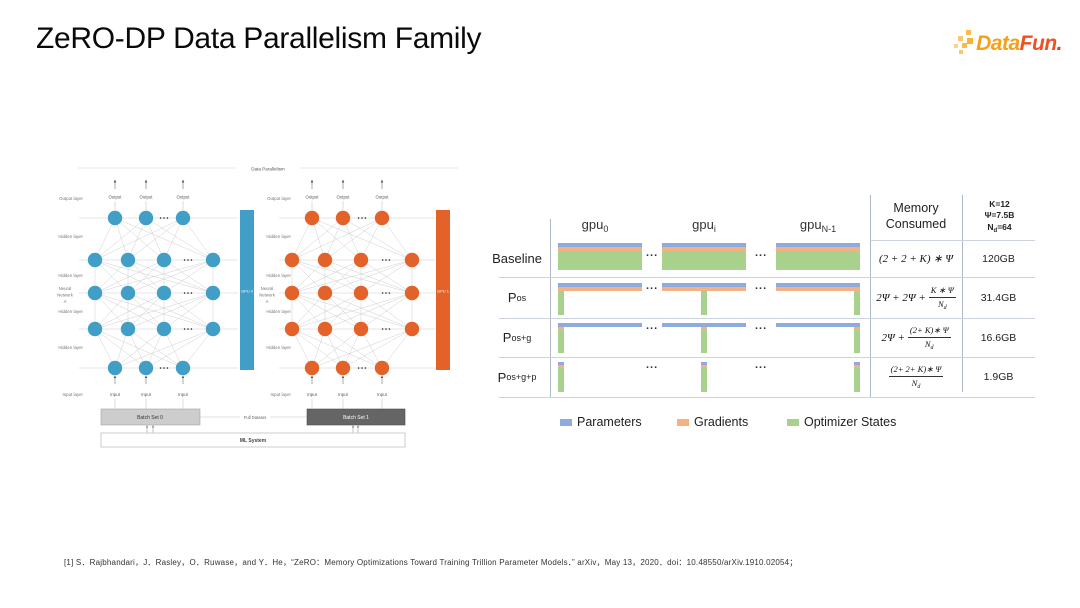  Describe the element at coordinates (704, 225) in the screenshot. I see `gpui-header: gpui` at that location.